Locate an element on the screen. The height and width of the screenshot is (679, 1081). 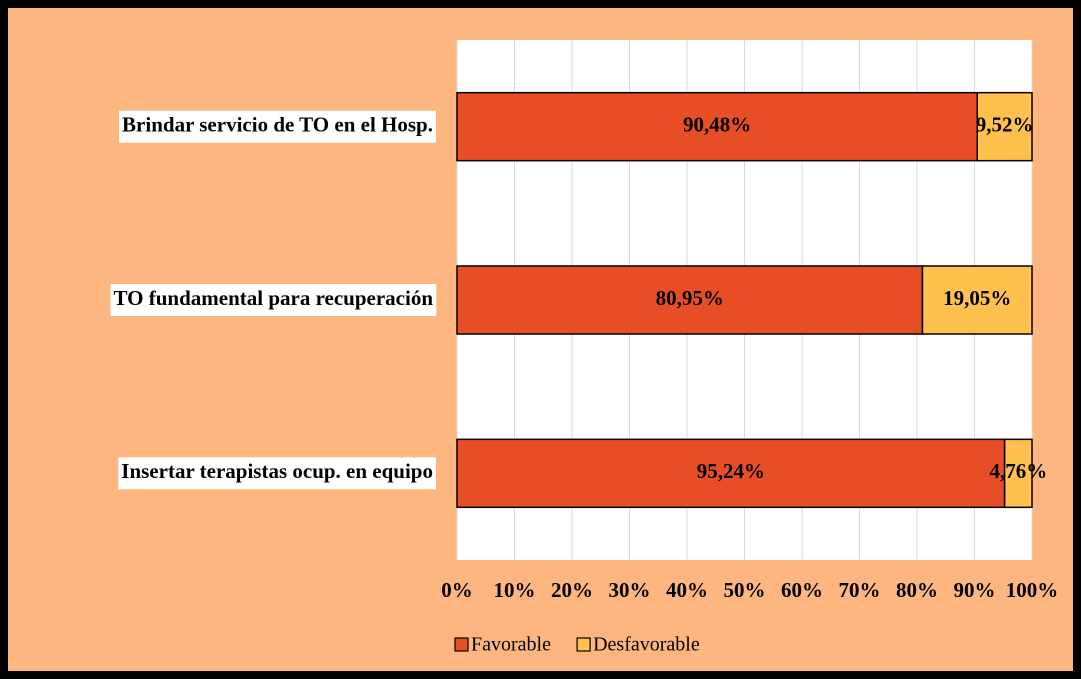
x-tick-label: 50% is located at coordinates (745, 590).